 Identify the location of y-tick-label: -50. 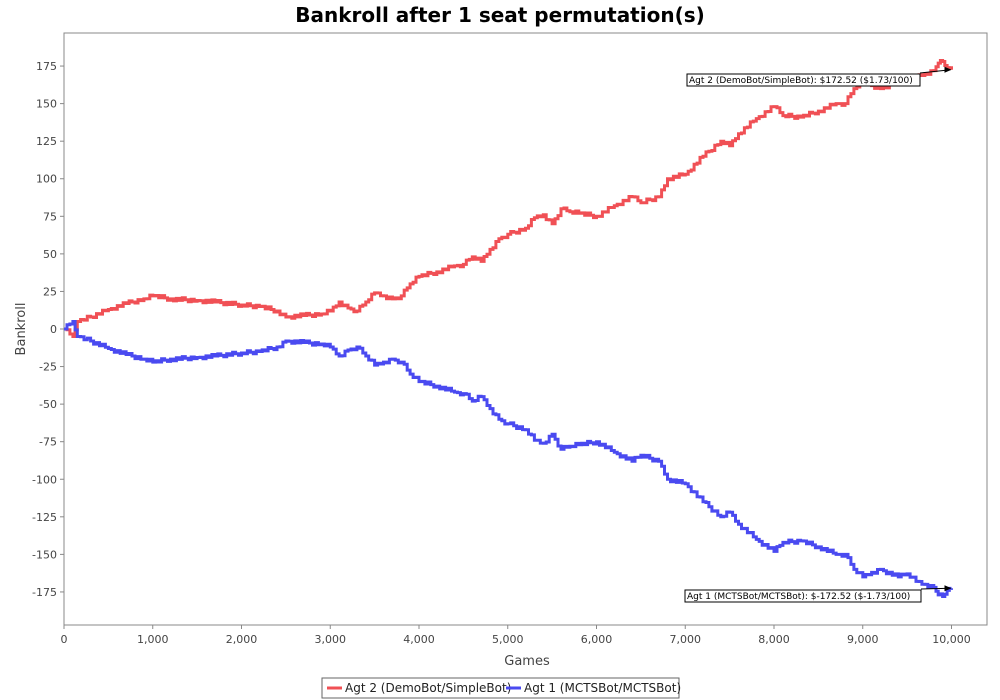
(48, 404).